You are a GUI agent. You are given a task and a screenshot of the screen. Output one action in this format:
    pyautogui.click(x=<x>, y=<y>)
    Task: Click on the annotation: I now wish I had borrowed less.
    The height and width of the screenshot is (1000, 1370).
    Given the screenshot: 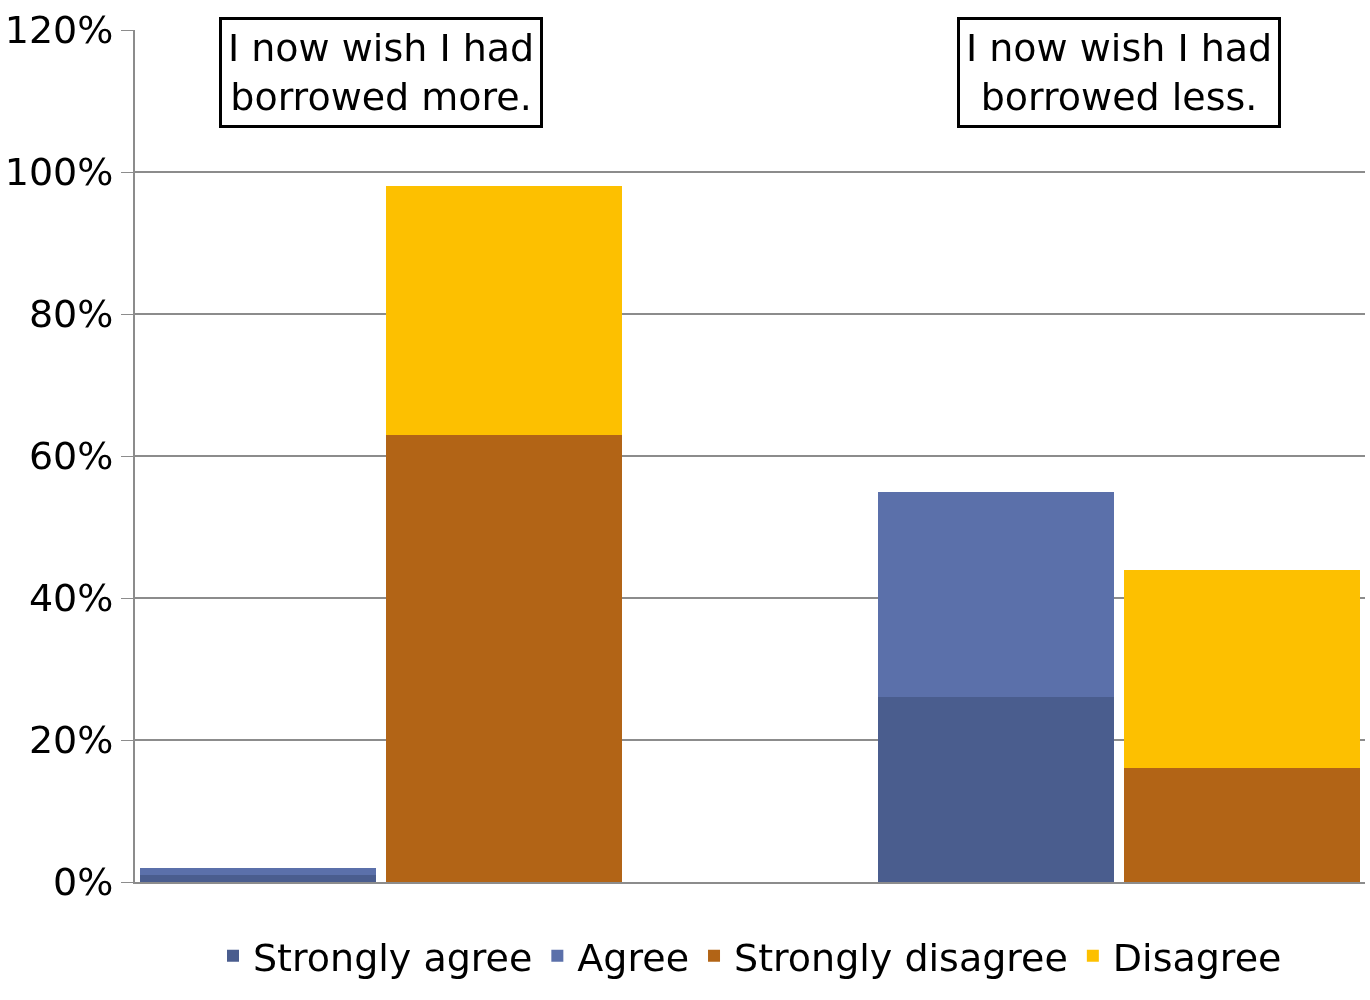 What is the action you would take?
    pyautogui.click(x=1119, y=73)
    